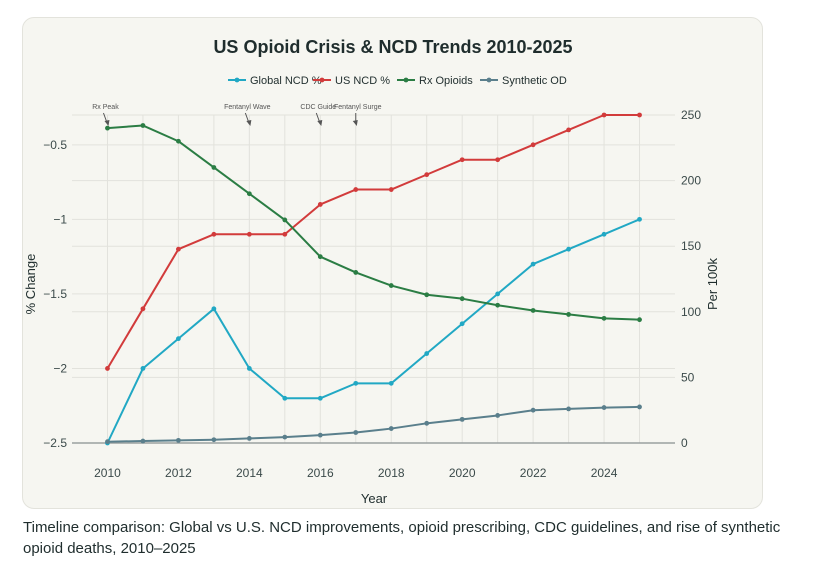 Image resolution: width=814 pixels, height=564 pixels. Describe the element at coordinates (533, 473) in the screenshot. I see `x-tick-label: 2022` at that location.